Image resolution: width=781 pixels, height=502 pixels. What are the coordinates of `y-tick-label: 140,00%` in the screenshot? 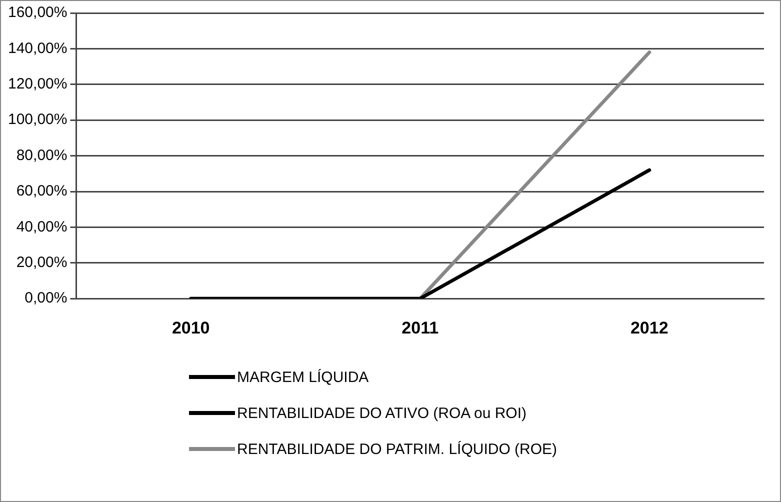 It's located at (38, 48).